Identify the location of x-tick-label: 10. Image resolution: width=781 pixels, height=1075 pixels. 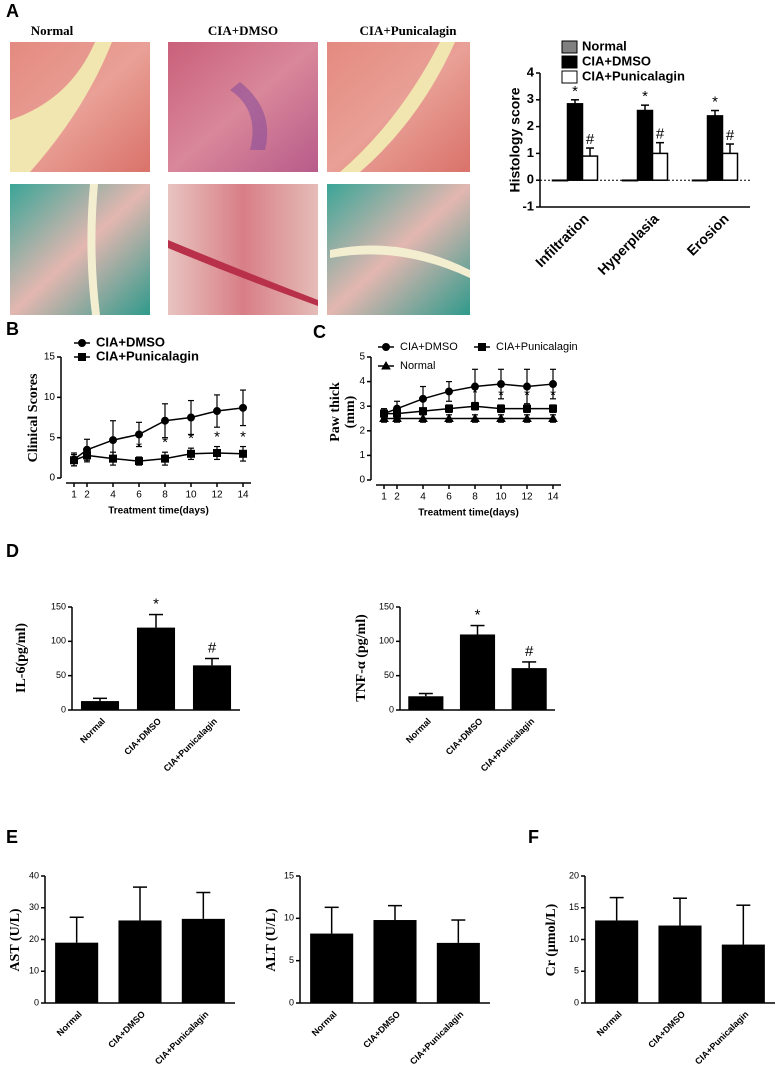
(191, 495).